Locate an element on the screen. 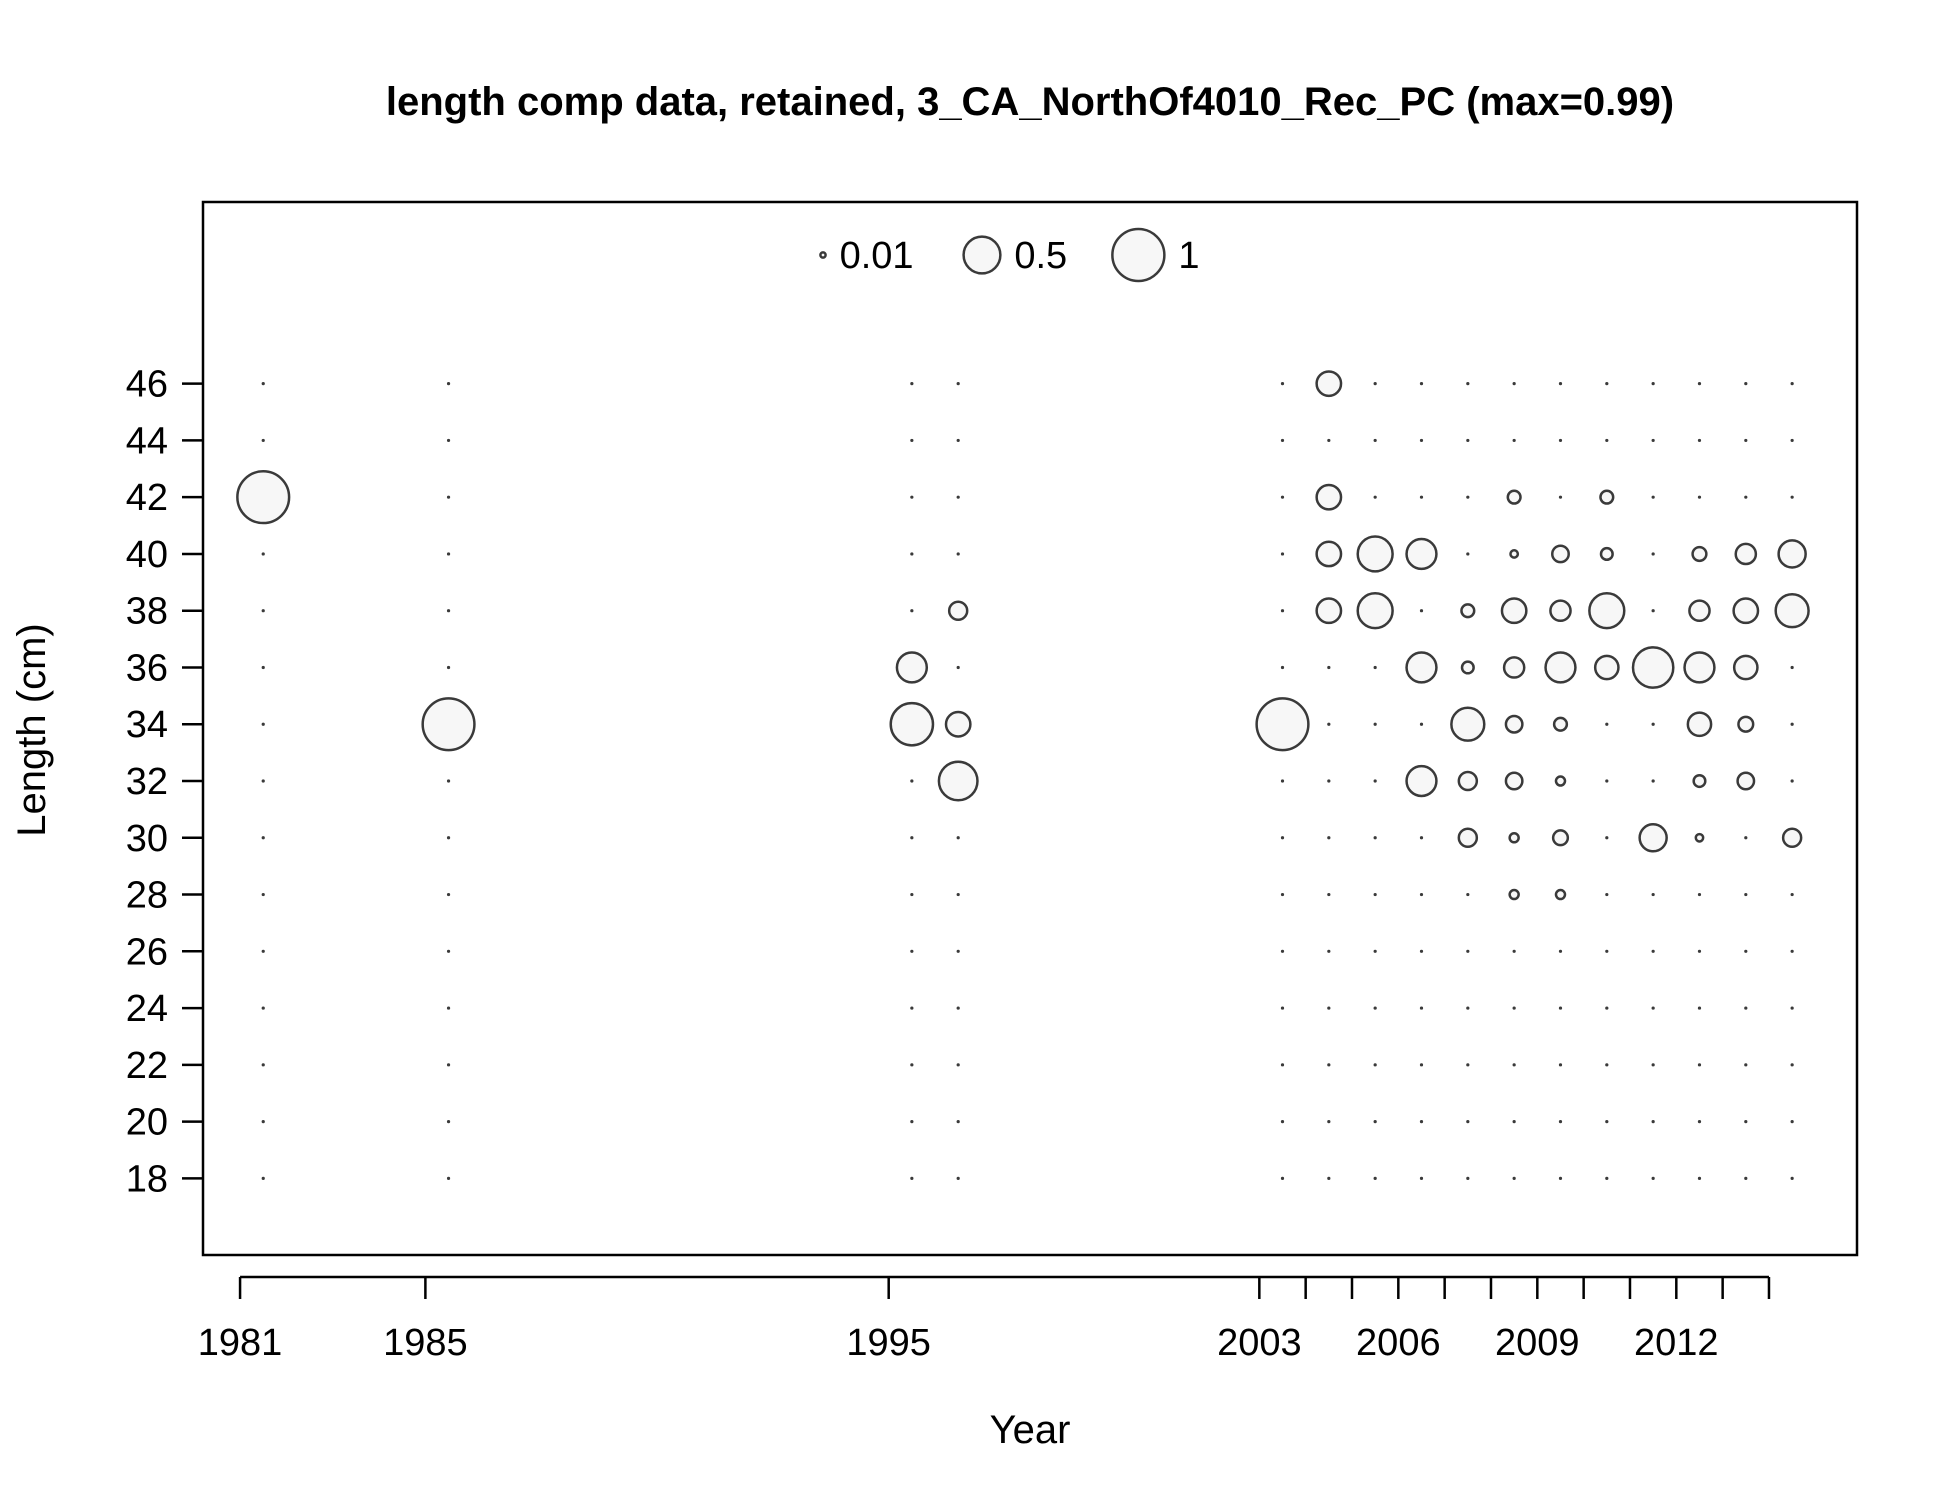  x-tick-label: 1985 is located at coordinates (425, 1343).